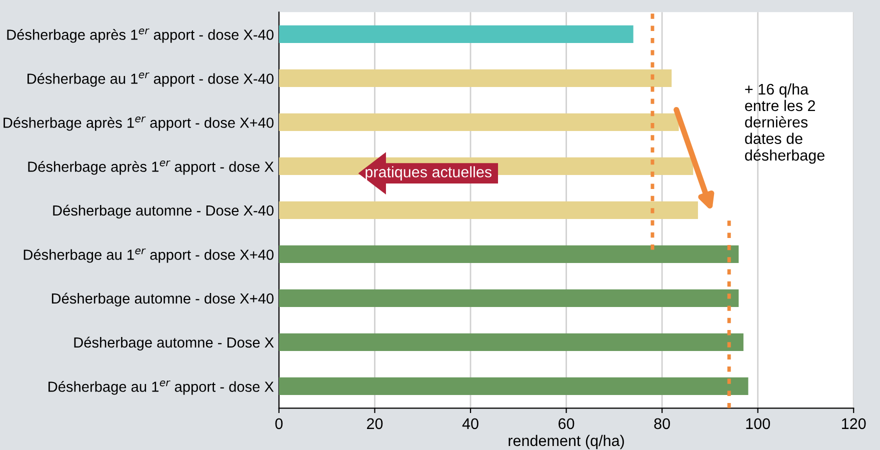 The image size is (880, 450). I want to click on x-tick-label: 0, so click(279, 424).